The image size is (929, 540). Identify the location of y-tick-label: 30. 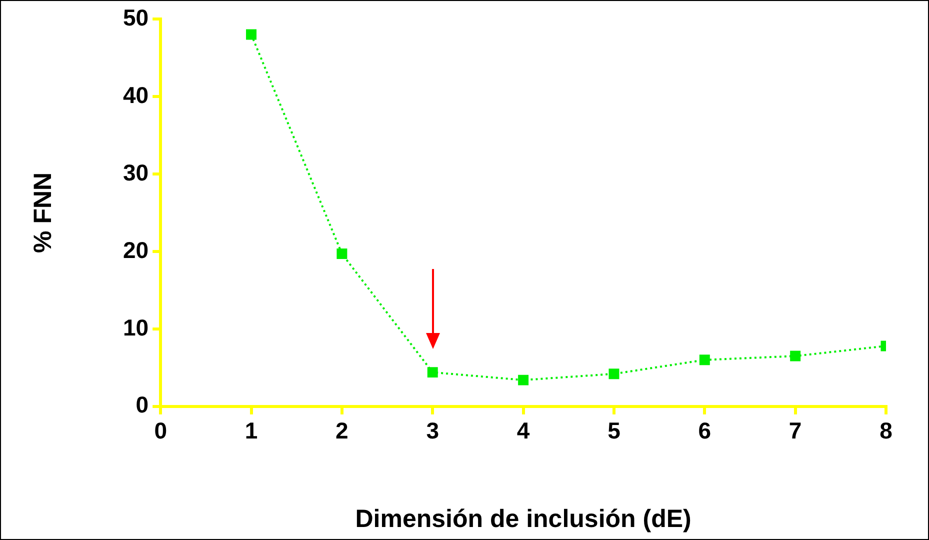
(135, 172).